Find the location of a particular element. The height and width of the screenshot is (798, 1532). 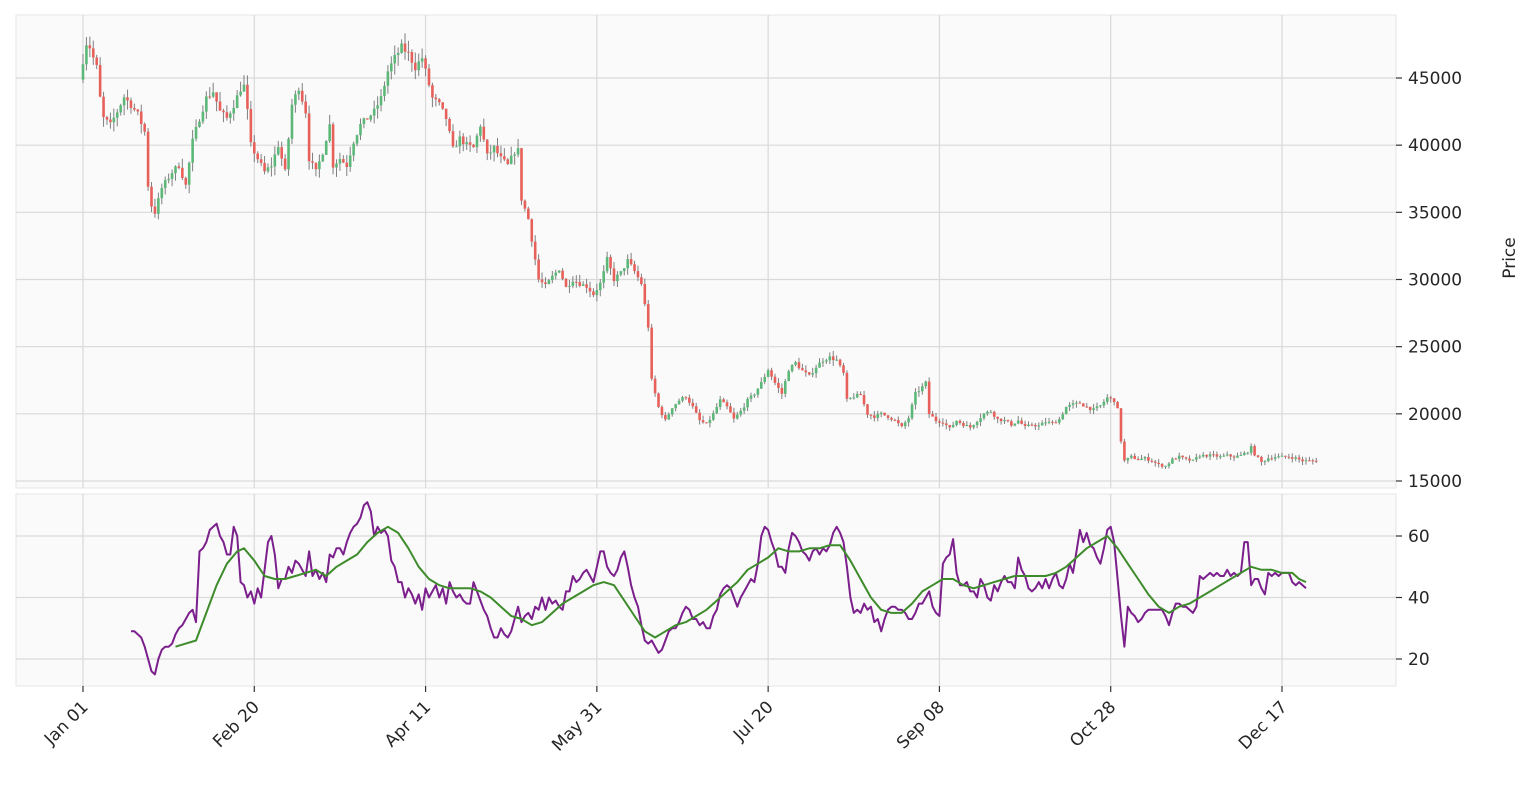

oscillator-tick-label: 60 is located at coordinates (1419, 537).